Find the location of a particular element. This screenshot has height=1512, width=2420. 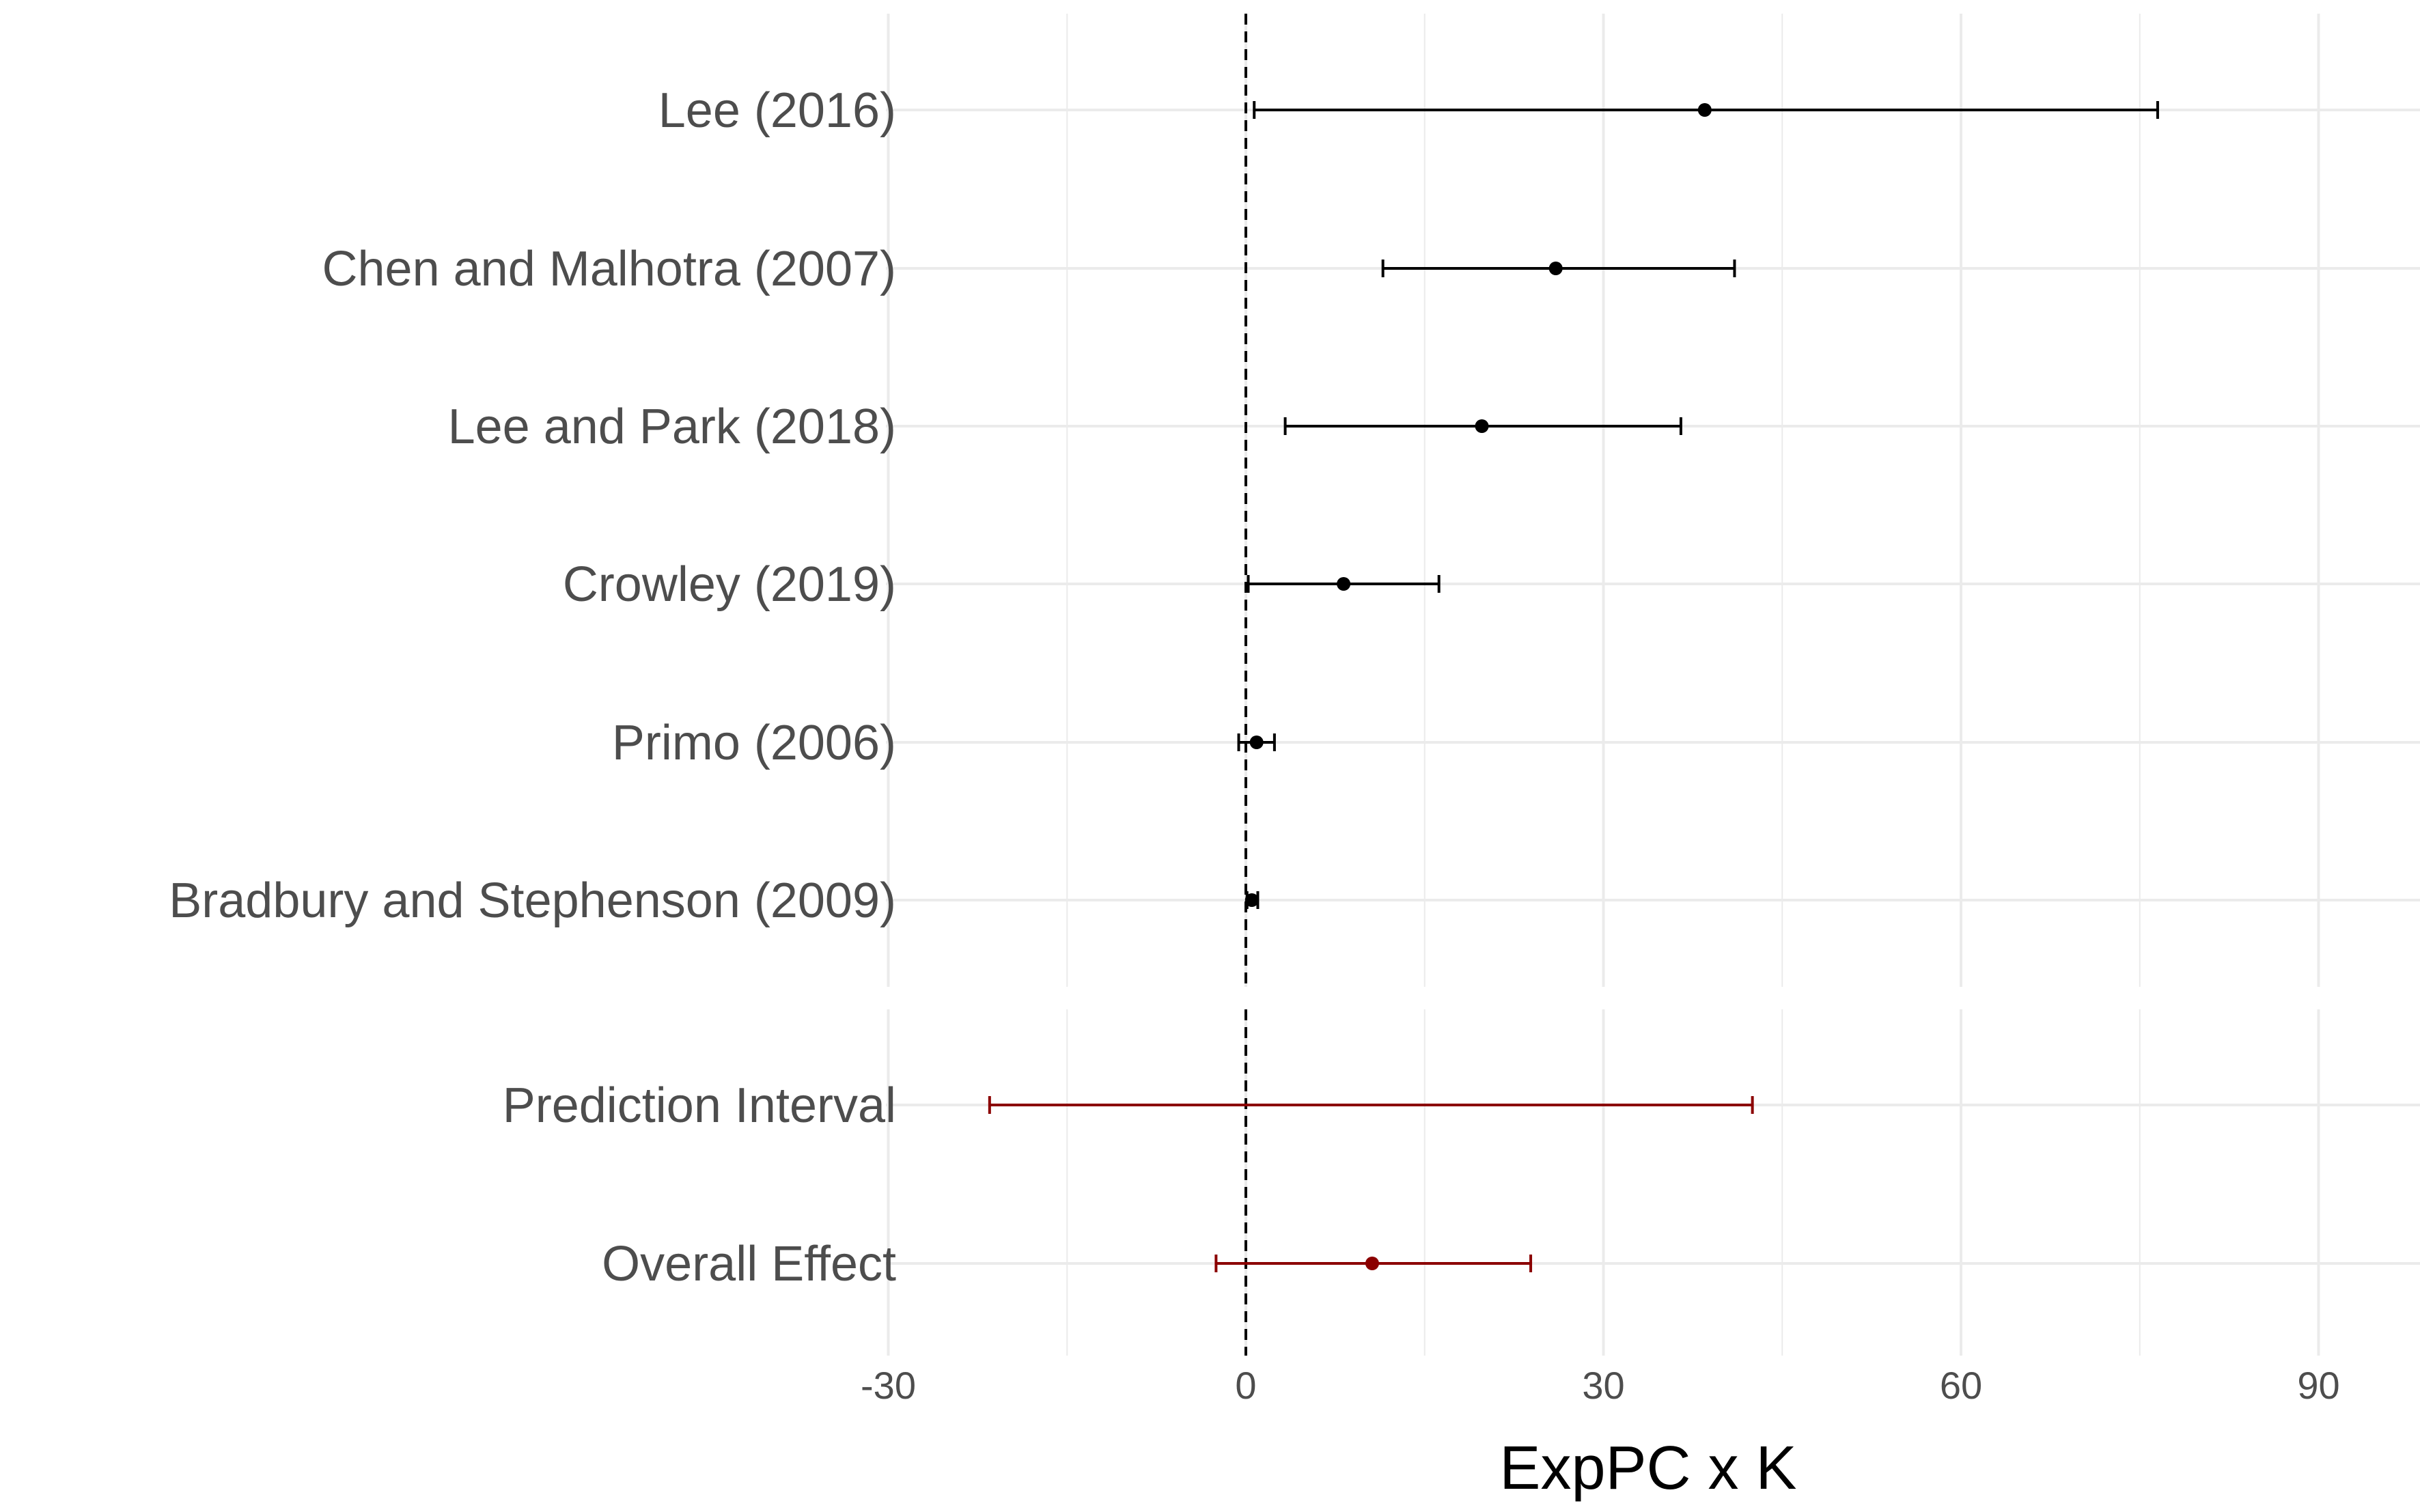

x-tick-label: 30 is located at coordinates (1603, 1385).